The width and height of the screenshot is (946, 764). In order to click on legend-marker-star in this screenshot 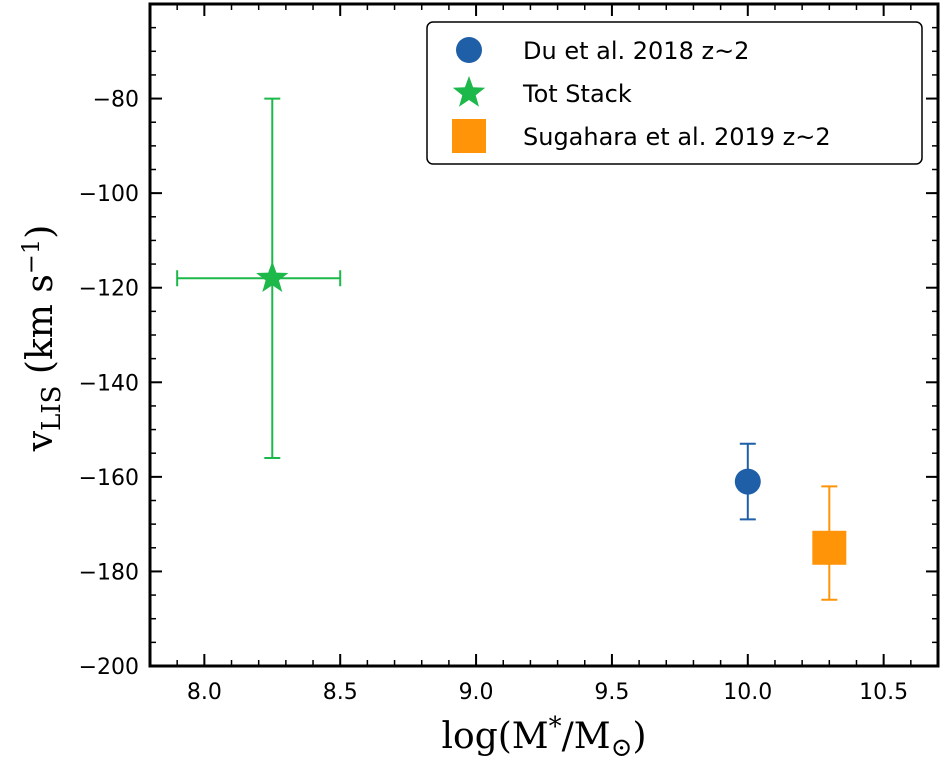, I will do `click(469, 91)`.